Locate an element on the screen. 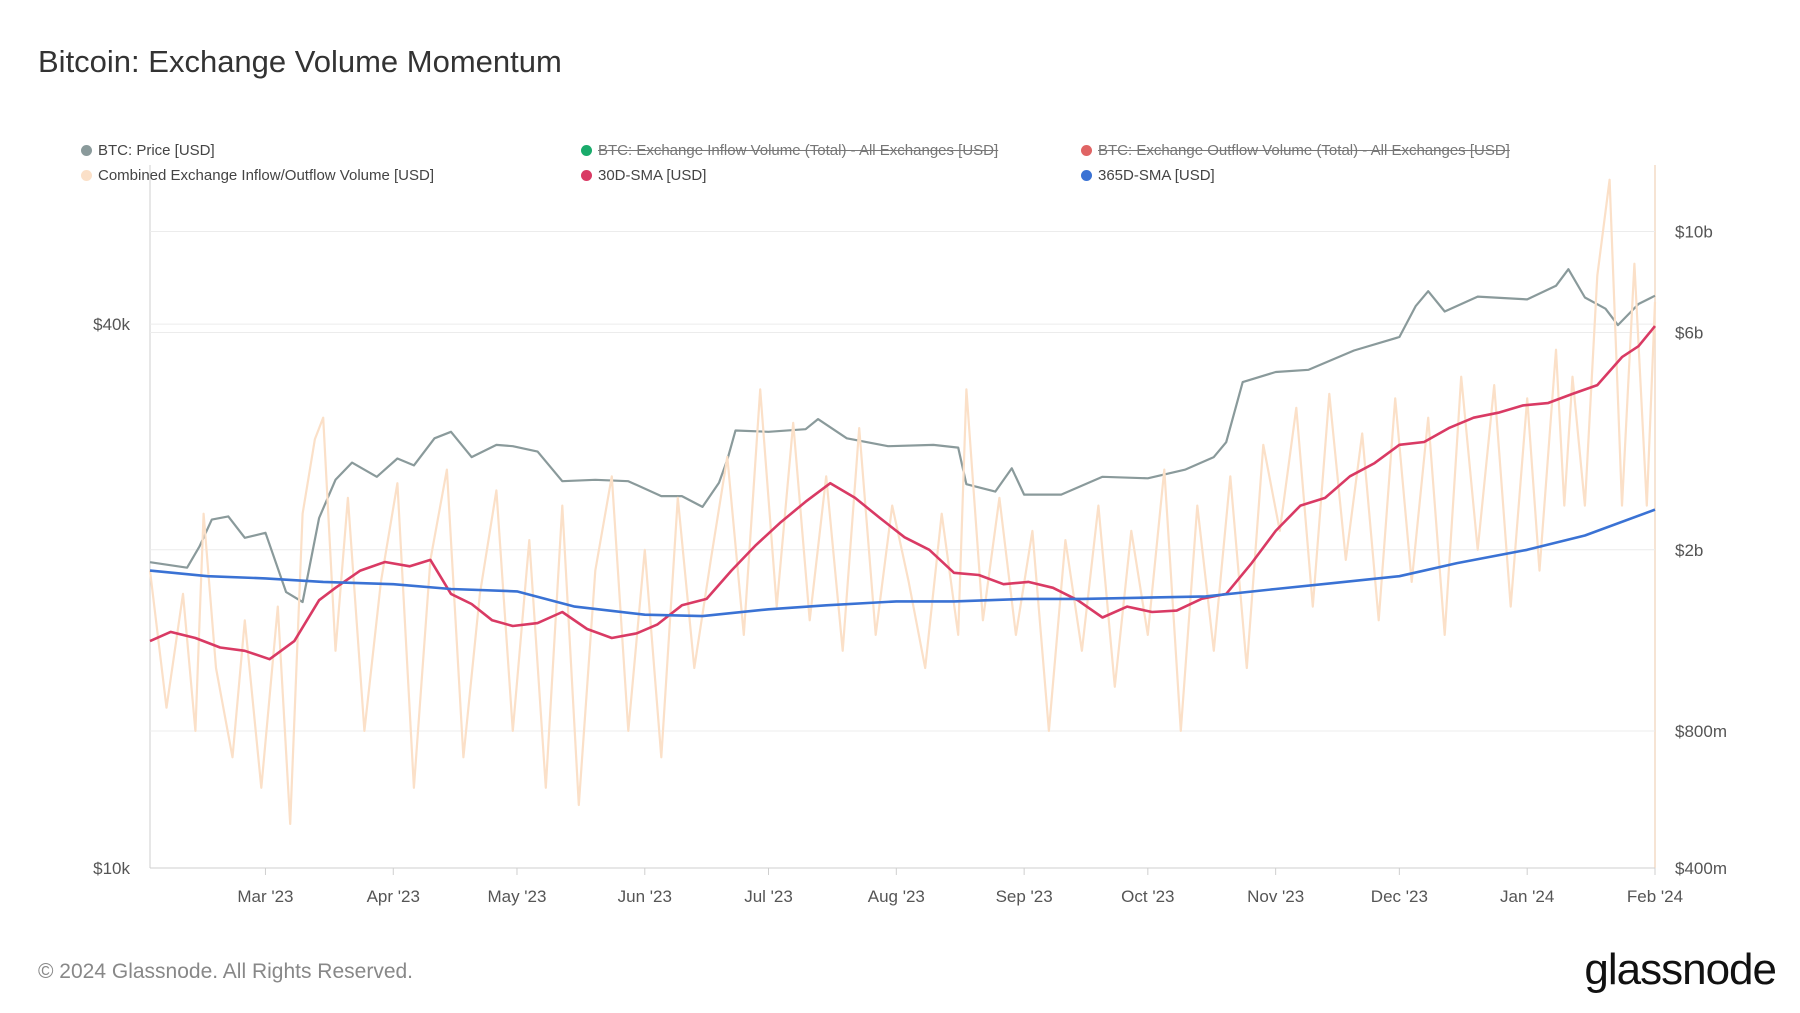 Image resolution: width=1800 pixels, height=1013 pixels. y-right-tick-label: $2b is located at coordinates (1689, 550).